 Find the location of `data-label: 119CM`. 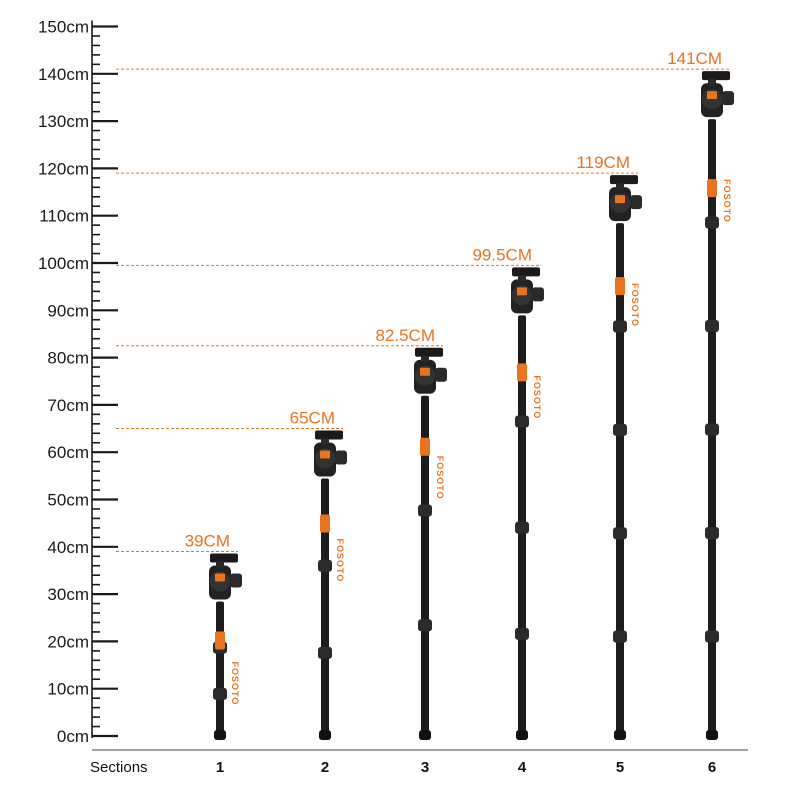

data-label: 119CM is located at coordinates (603, 162).